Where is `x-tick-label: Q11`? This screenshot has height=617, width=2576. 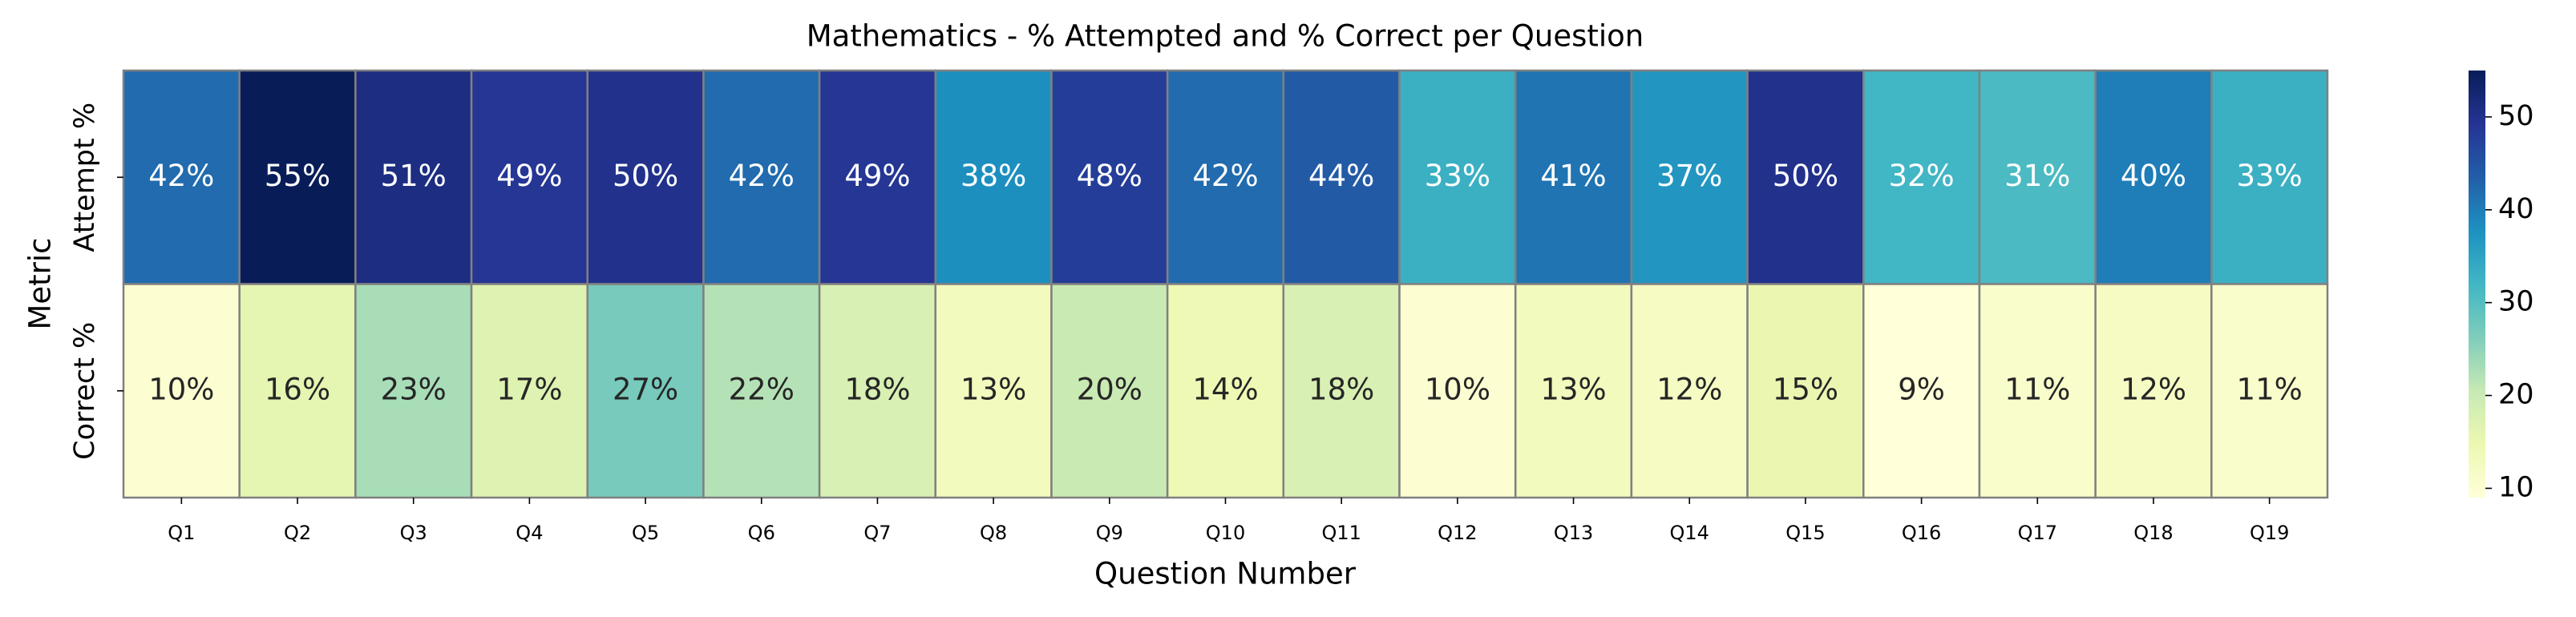
x-tick-label: Q11 is located at coordinates (1341, 533).